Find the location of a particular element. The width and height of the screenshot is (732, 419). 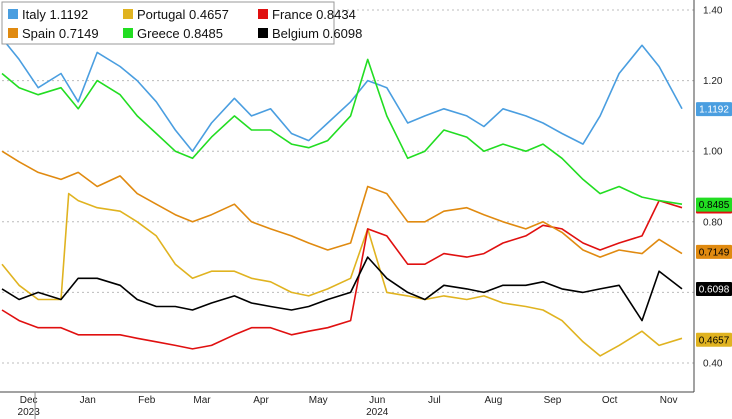

end-label-portugal: 0.4657 is located at coordinates (714, 340).